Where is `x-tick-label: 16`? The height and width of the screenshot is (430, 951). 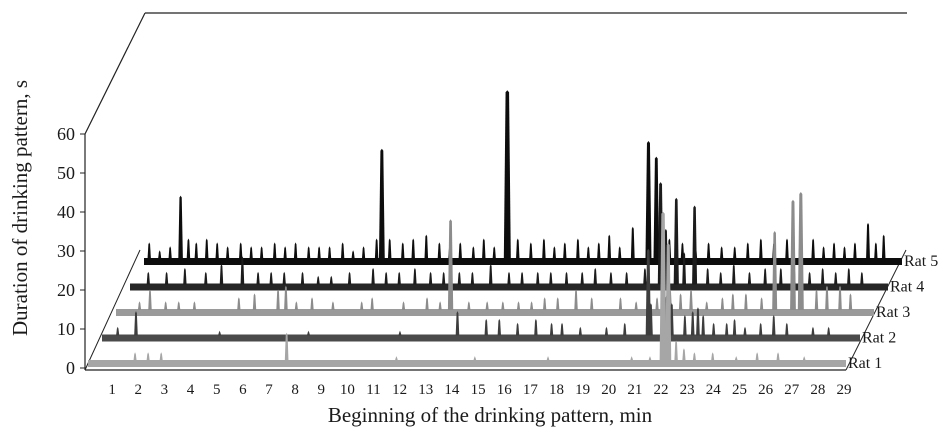
x-tick-label: 16 is located at coordinates (505, 390).